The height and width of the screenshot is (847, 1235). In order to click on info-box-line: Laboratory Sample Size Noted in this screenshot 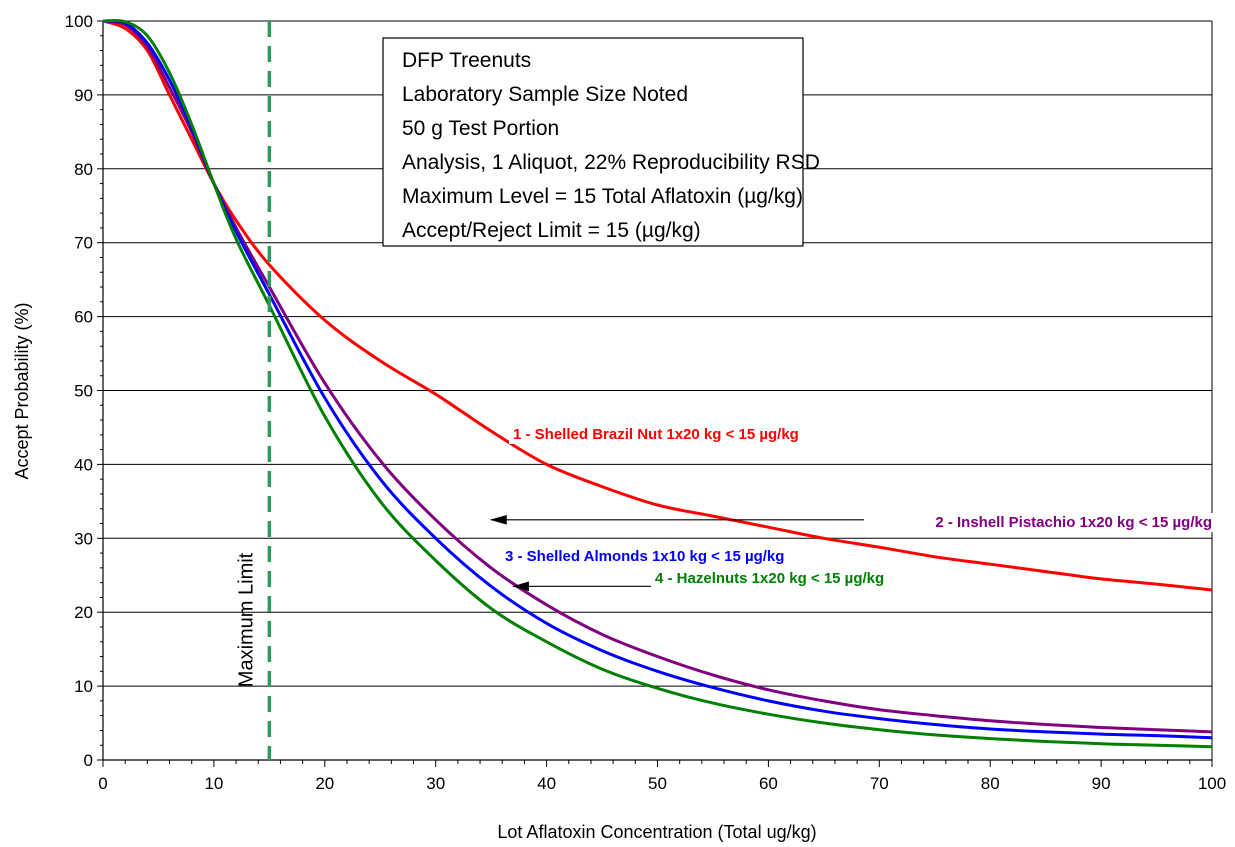, I will do `click(545, 94)`.